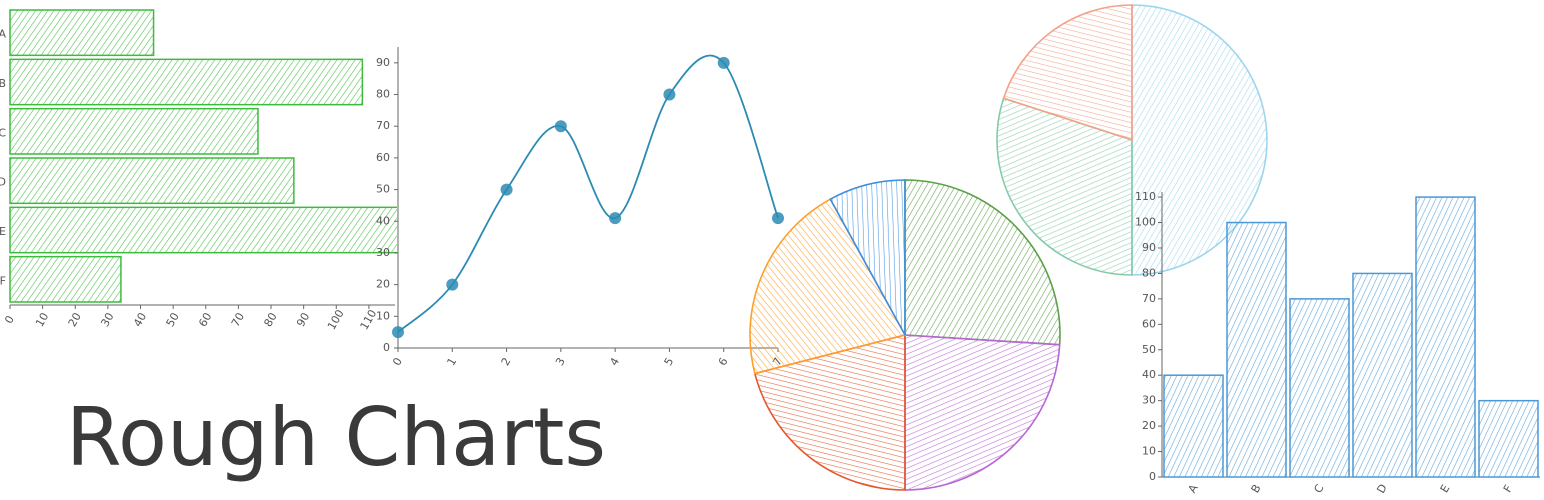  What do you see at coordinates (3, 280) in the screenshot?
I see `y-tick-label: F` at bounding box center [3, 280].